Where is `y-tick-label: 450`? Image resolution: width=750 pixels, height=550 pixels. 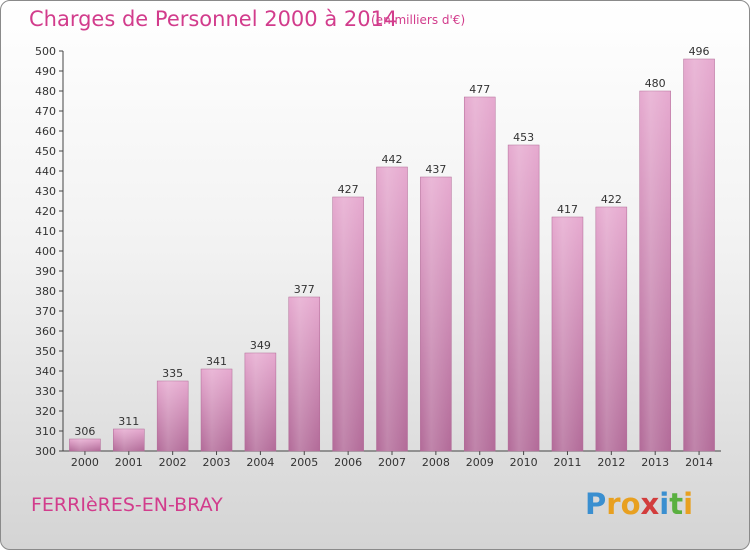
y-tick-label: 450 is located at coordinates (45, 151).